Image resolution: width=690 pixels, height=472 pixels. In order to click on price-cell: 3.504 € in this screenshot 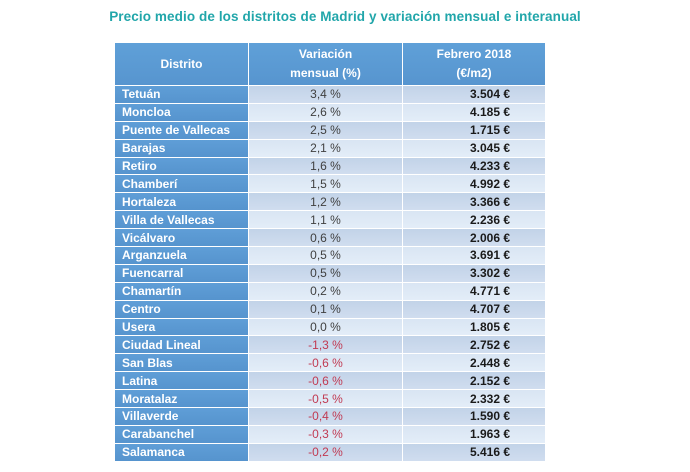, I will do `click(474, 94)`.